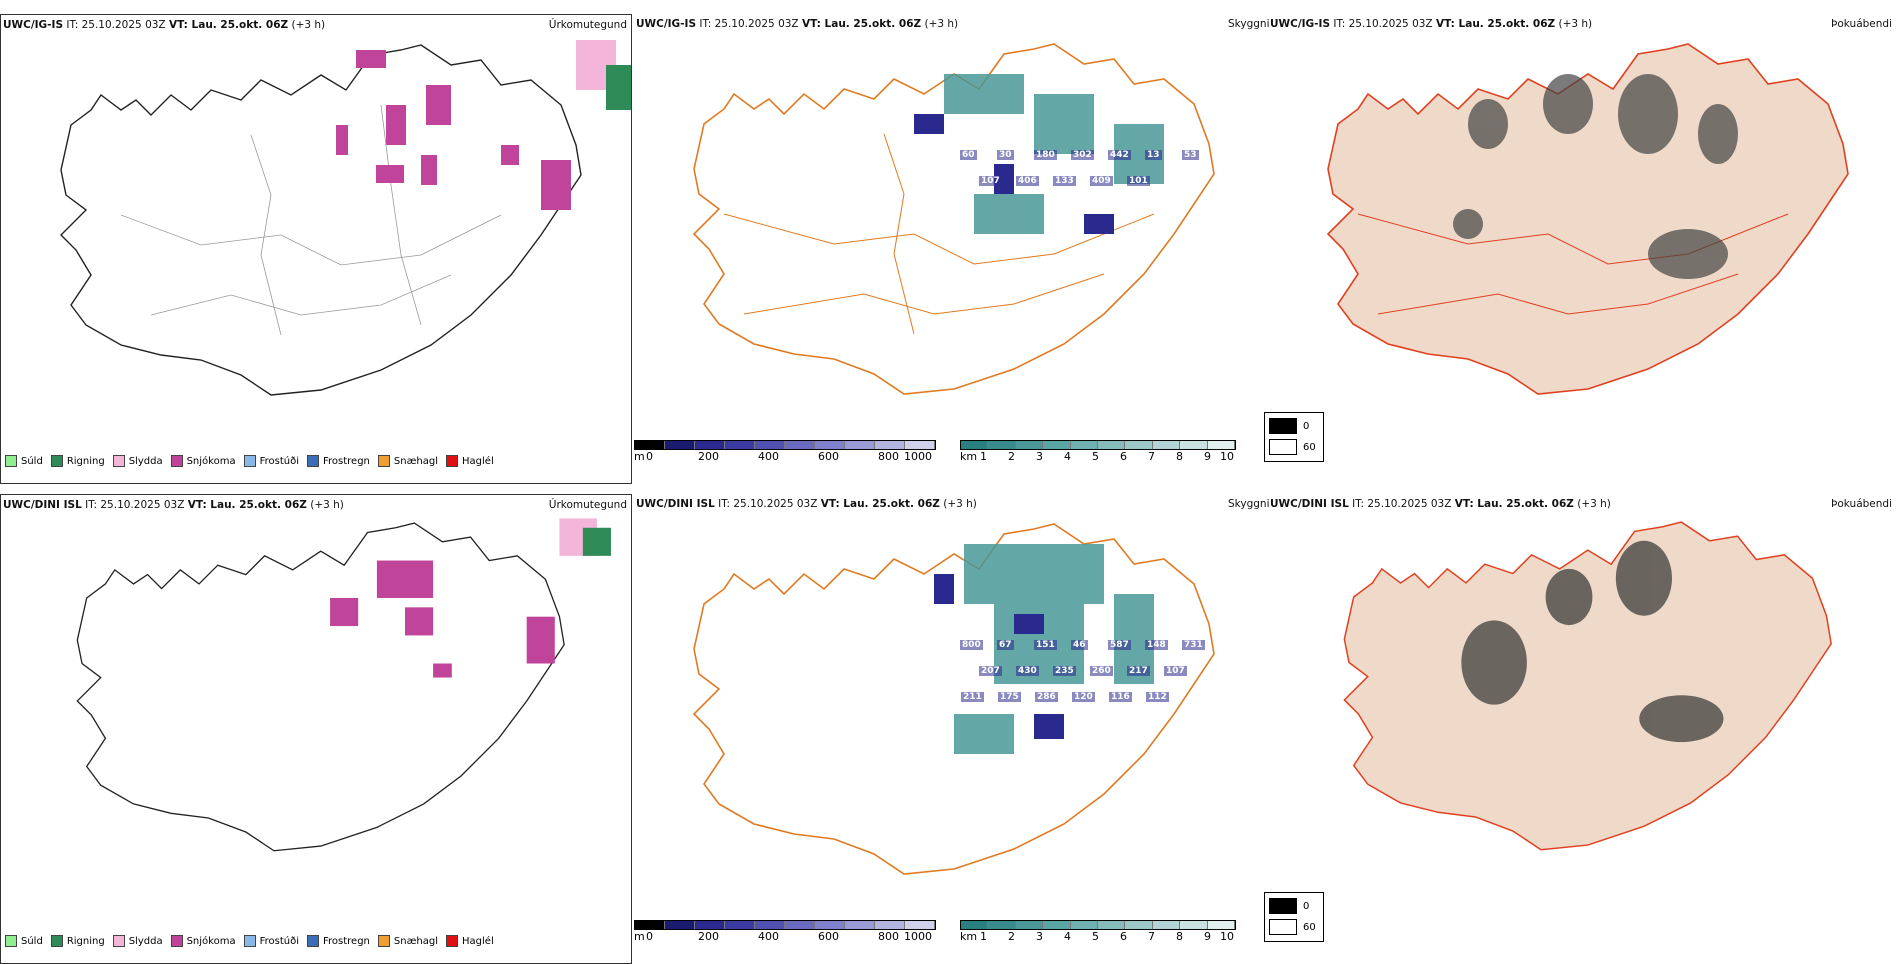 The width and height of the screenshot is (1900, 964). Describe the element at coordinates (1082, 155) in the screenshot. I see `visibility-value-label: 302` at that location.